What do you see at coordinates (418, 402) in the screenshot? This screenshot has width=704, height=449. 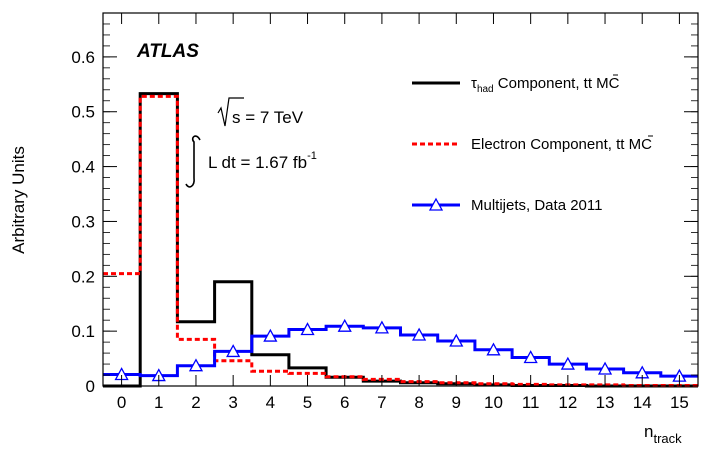 I see `x-tick-label: 8` at bounding box center [418, 402].